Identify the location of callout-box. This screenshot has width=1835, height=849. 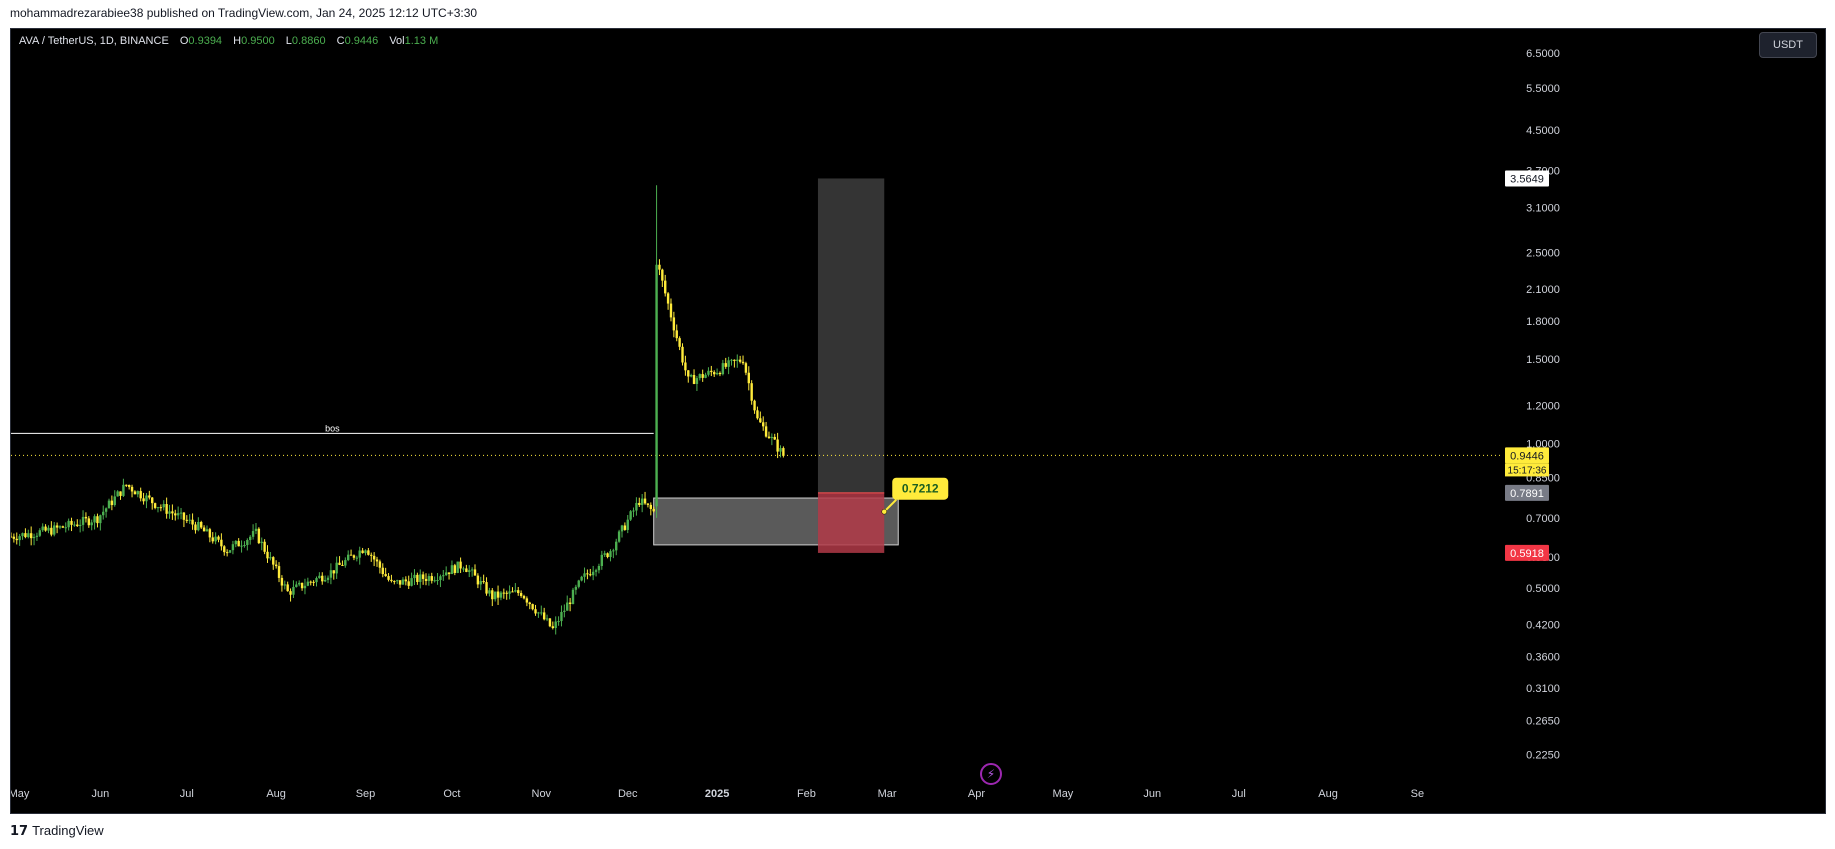
(920, 488).